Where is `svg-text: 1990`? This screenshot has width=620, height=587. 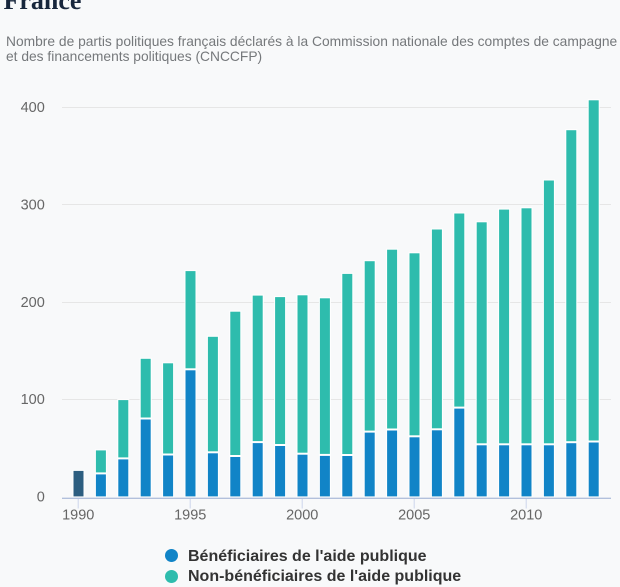
svg-text: 1990 is located at coordinates (78, 516).